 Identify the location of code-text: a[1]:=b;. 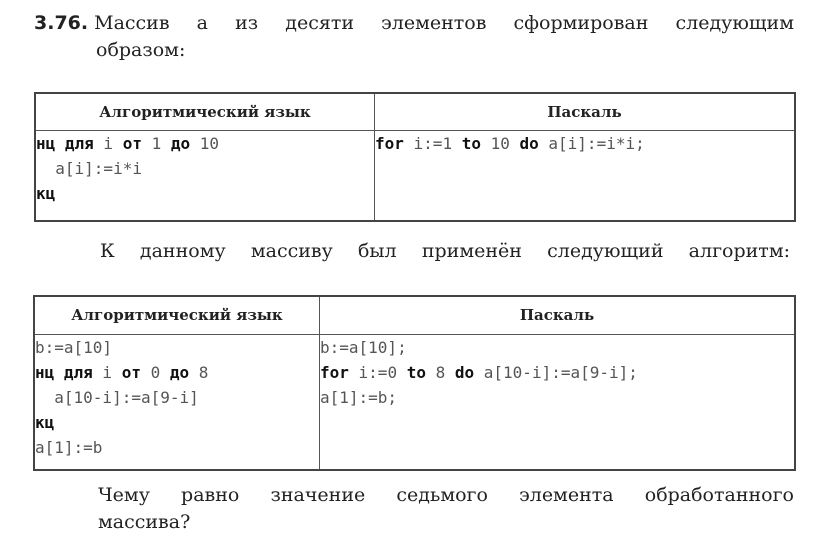
(359, 397).